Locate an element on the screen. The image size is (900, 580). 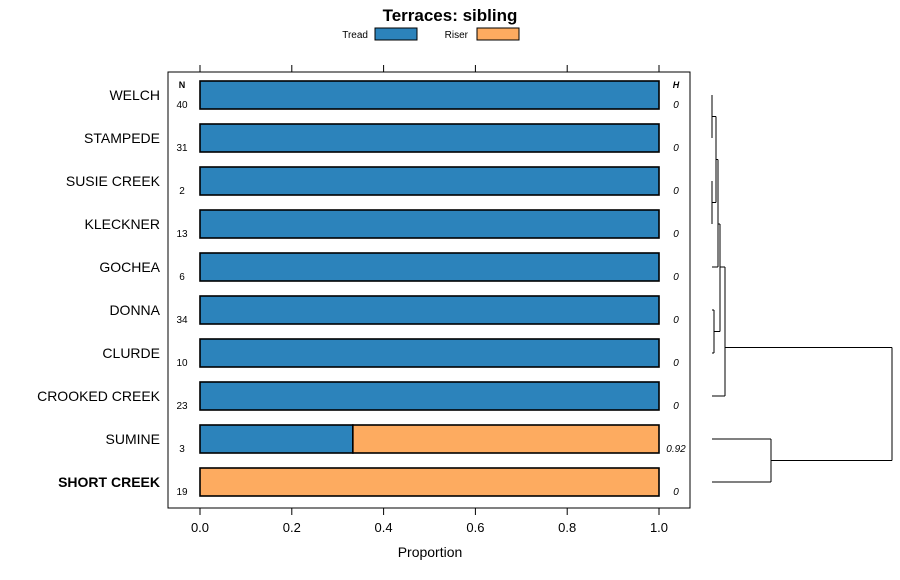
legend-label-riser: Riser is located at coordinates (457, 35).